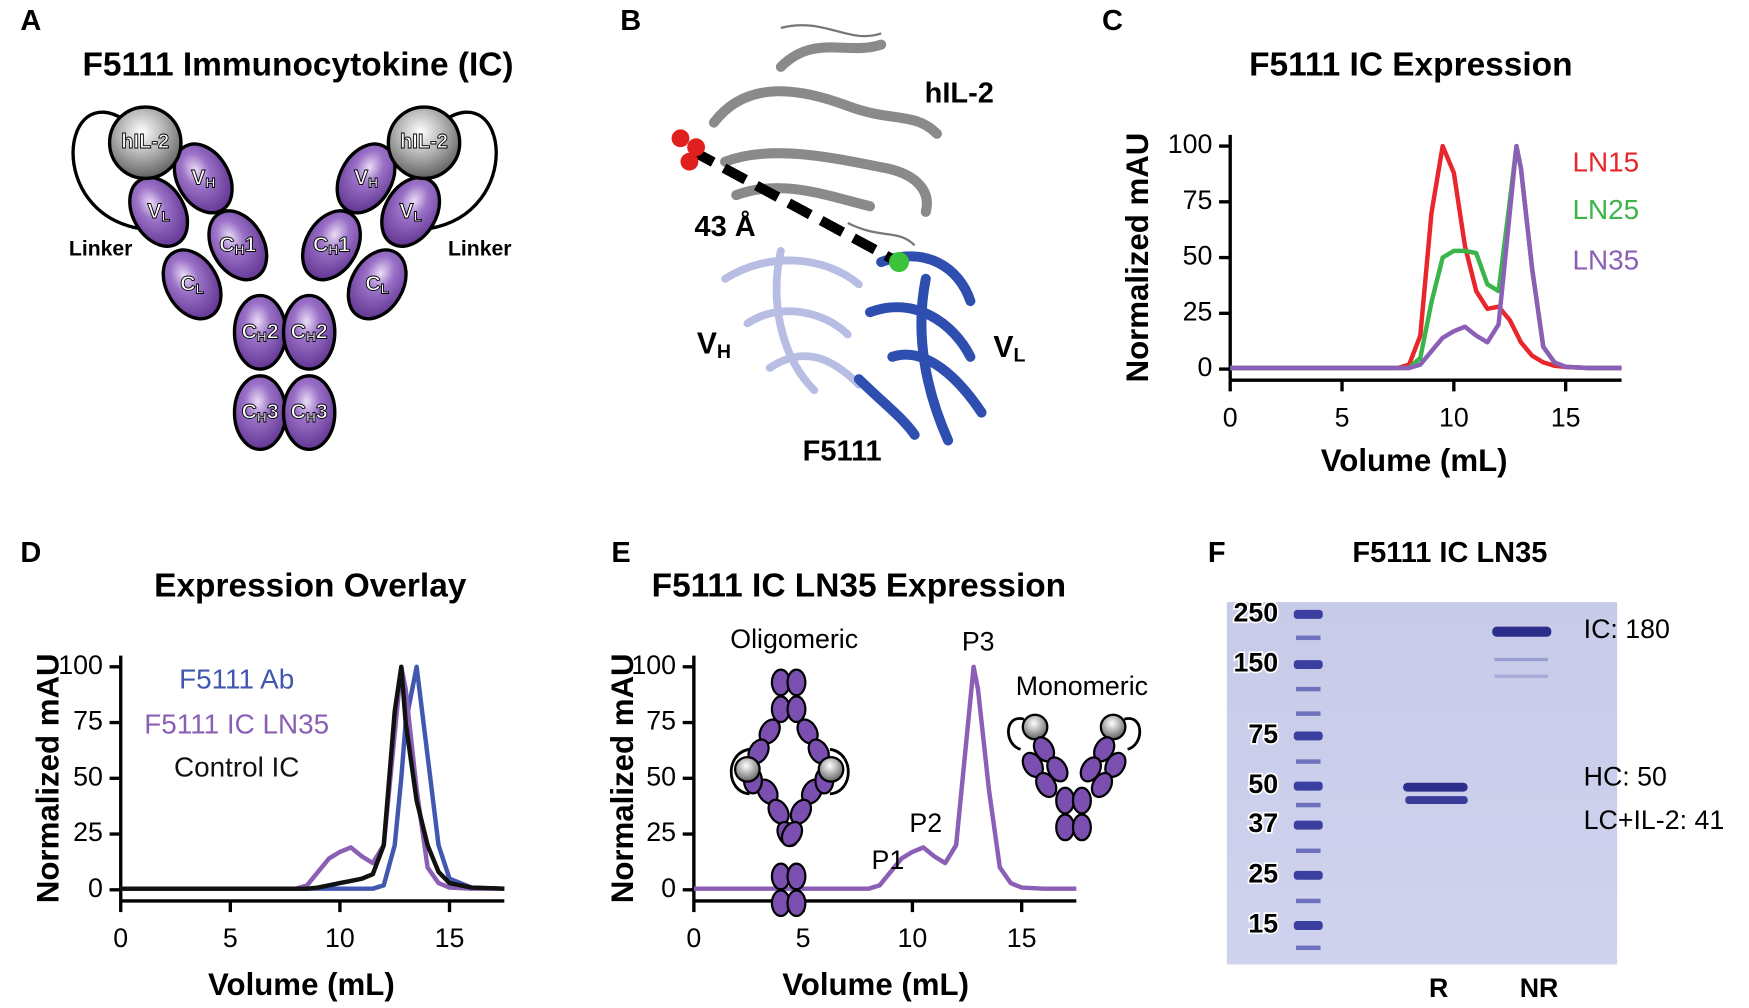 This screenshot has width=1749, height=1008. I want to click on legend-entry: F5111 IC LN35, so click(236, 723).